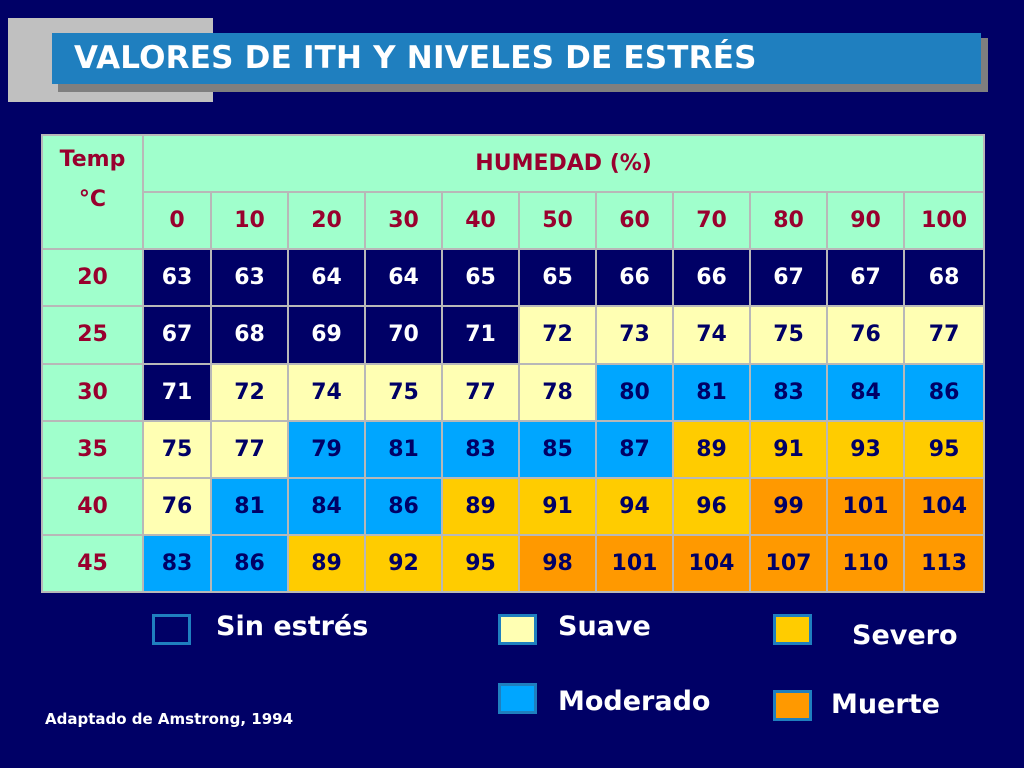  I want to click on humidity-column-header: 50, so click(557, 221).